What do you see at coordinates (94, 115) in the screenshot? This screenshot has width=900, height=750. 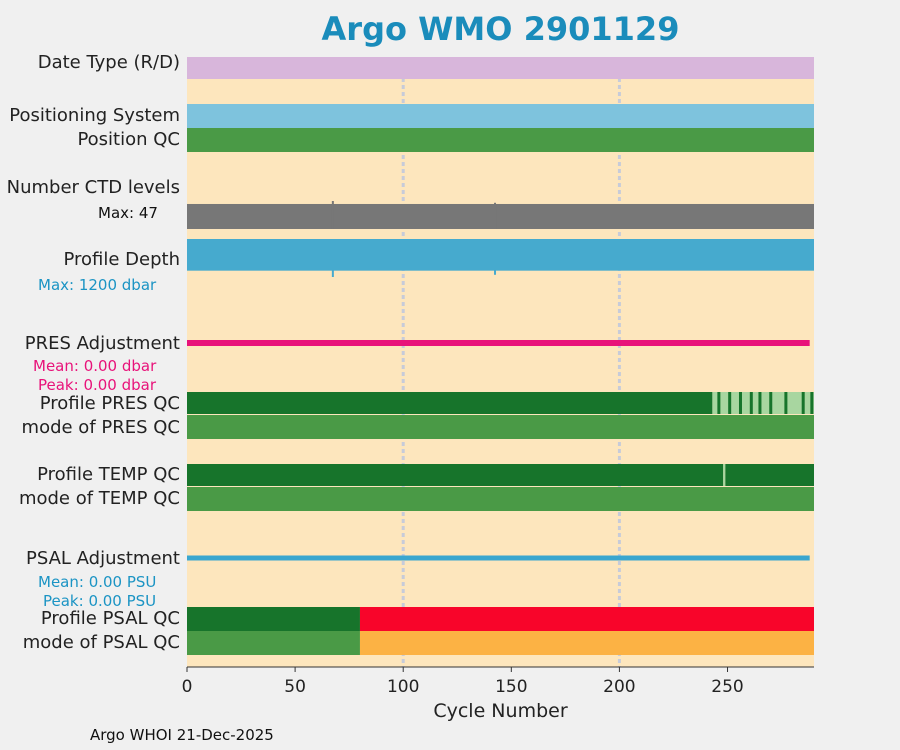 I see `positioning-label: Positioning System` at bounding box center [94, 115].